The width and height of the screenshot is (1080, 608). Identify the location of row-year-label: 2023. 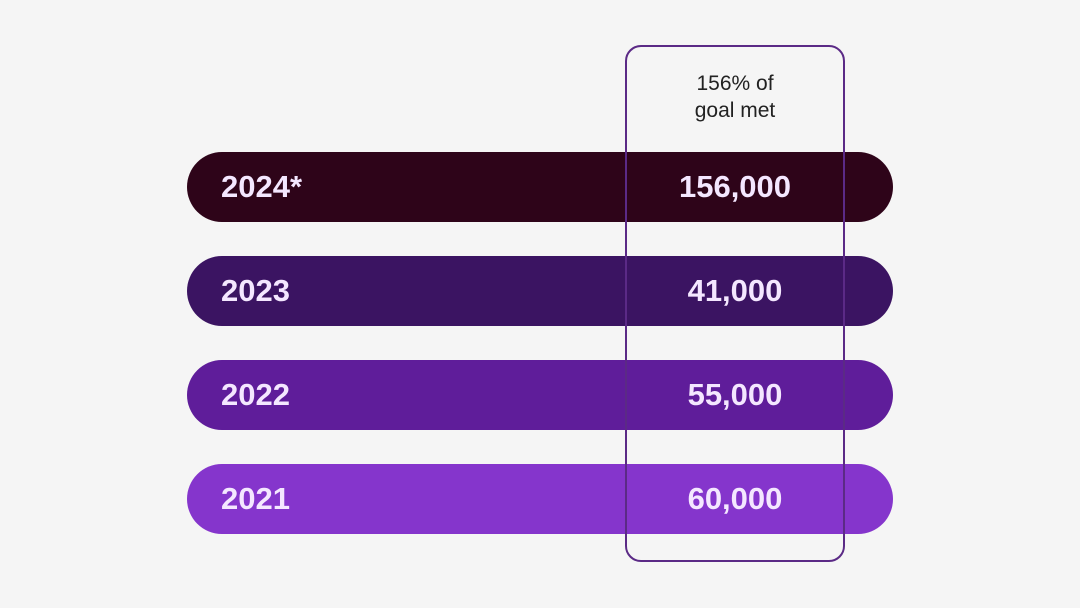
(255, 290).